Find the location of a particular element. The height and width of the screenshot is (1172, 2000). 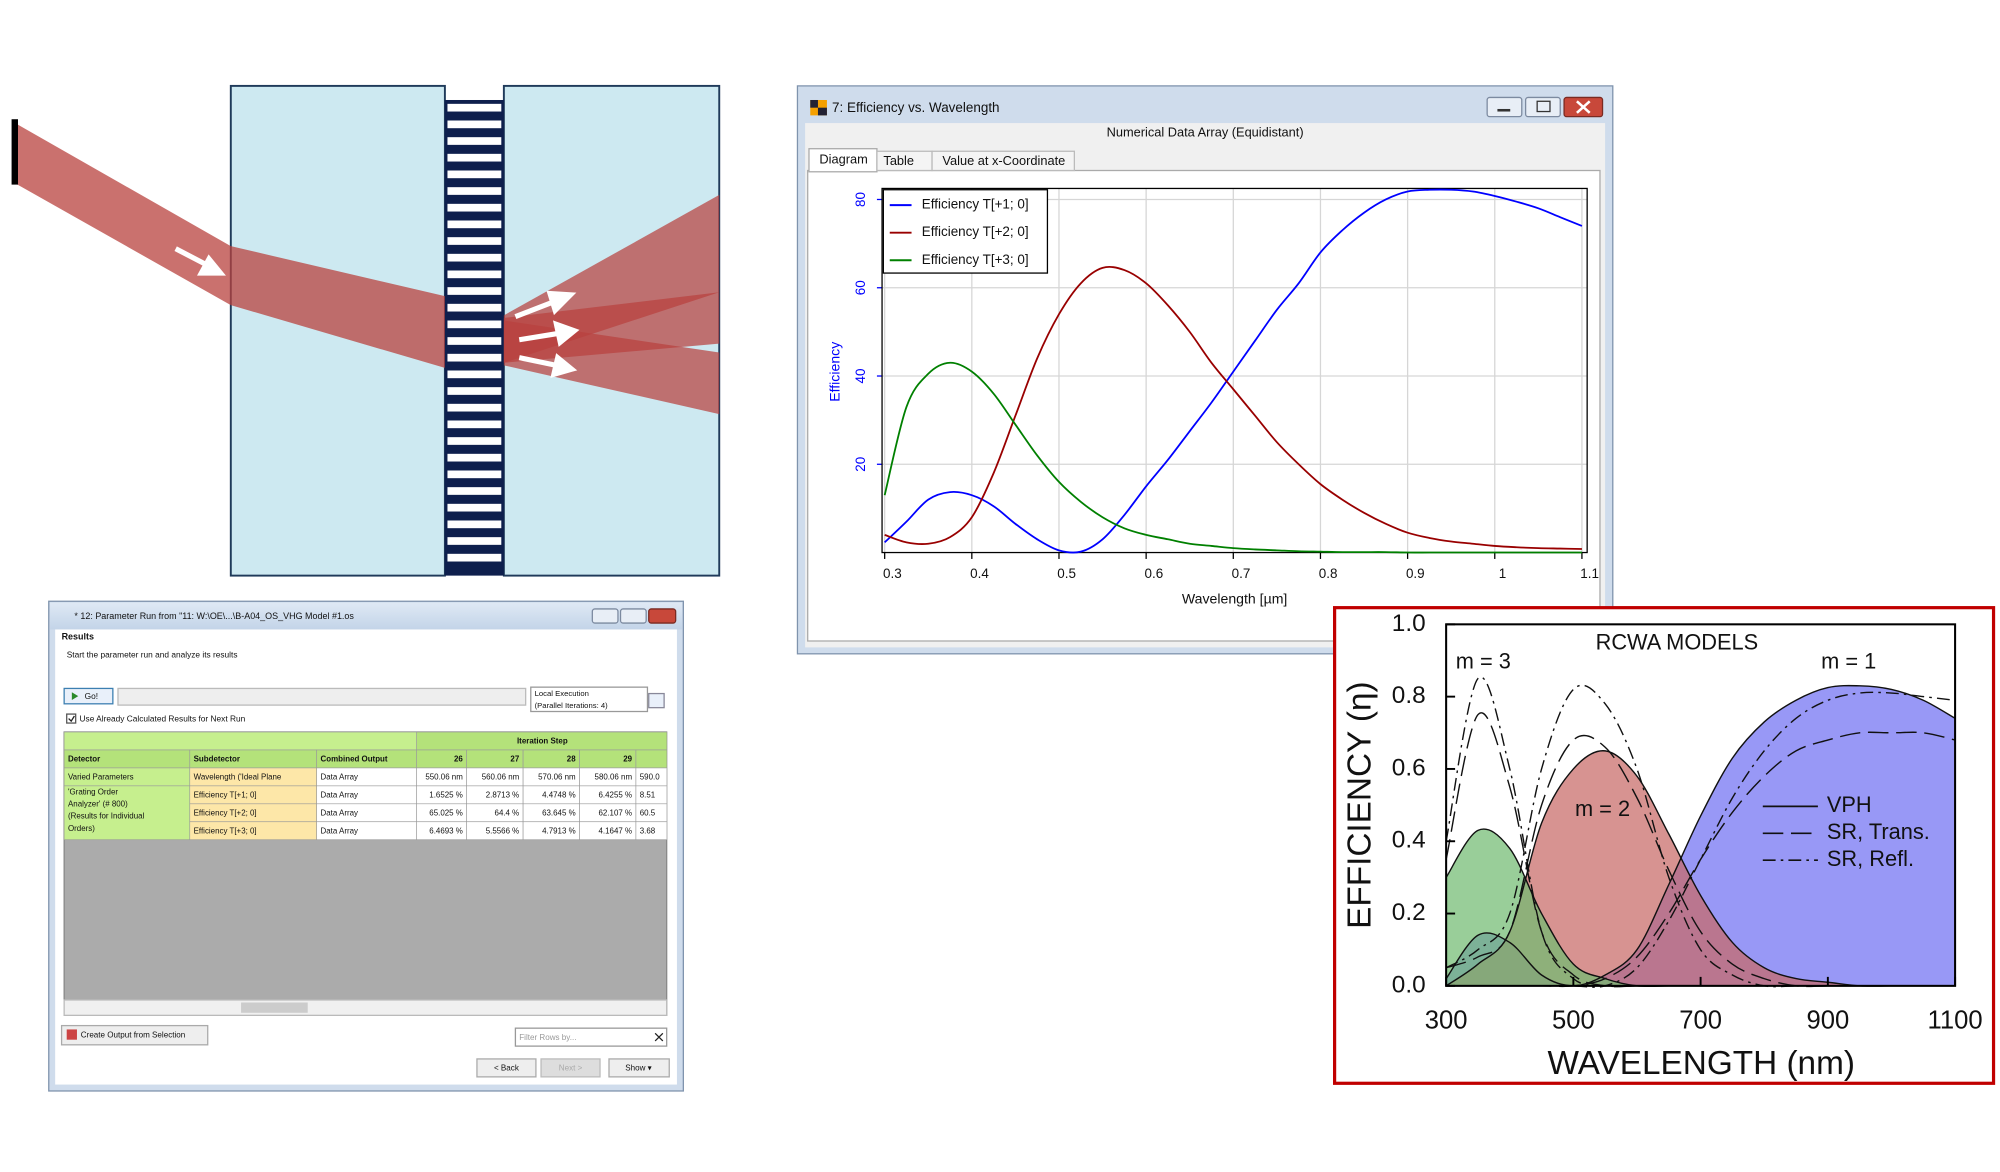

x-tick-label: 0.9 is located at coordinates (1415, 573).